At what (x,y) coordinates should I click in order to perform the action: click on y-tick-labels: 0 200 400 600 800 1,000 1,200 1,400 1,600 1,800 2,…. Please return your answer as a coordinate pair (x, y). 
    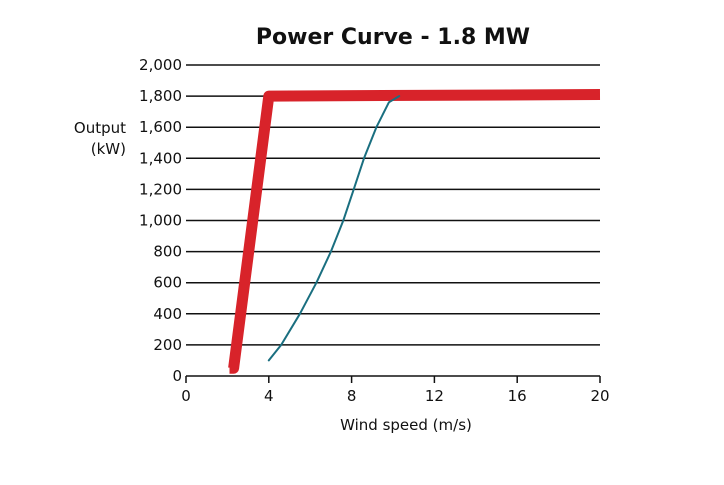
    Looking at the image, I should click on (160, 220).